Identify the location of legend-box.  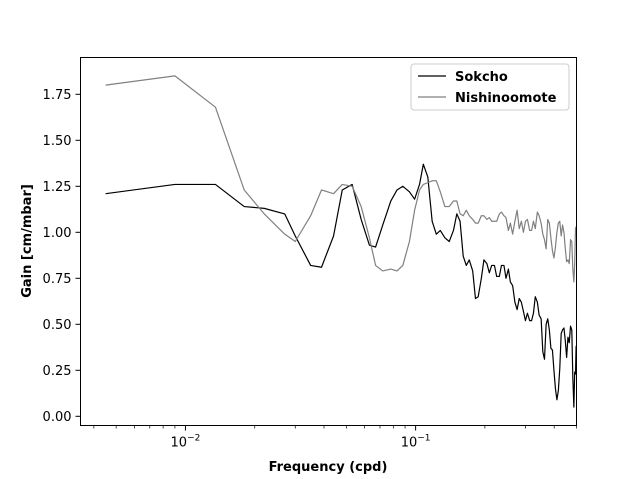
(490, 87).